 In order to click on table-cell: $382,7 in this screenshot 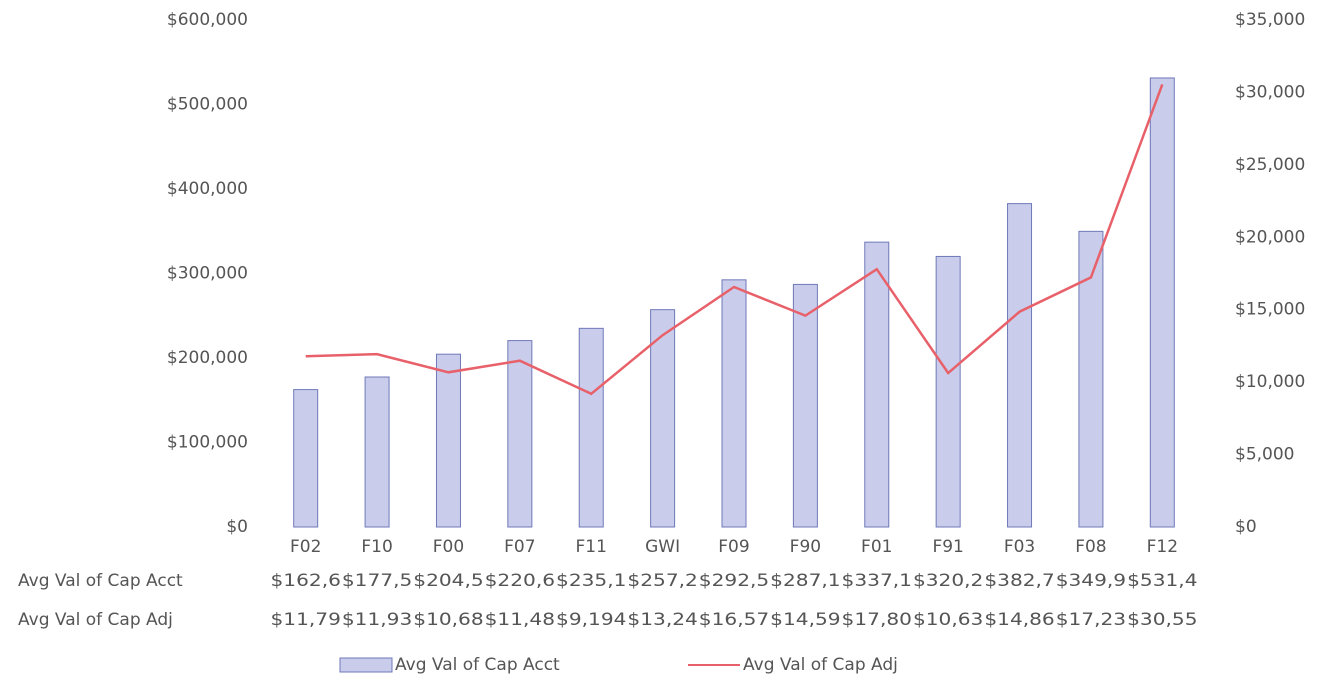, I will do `click(1019, 581)`.